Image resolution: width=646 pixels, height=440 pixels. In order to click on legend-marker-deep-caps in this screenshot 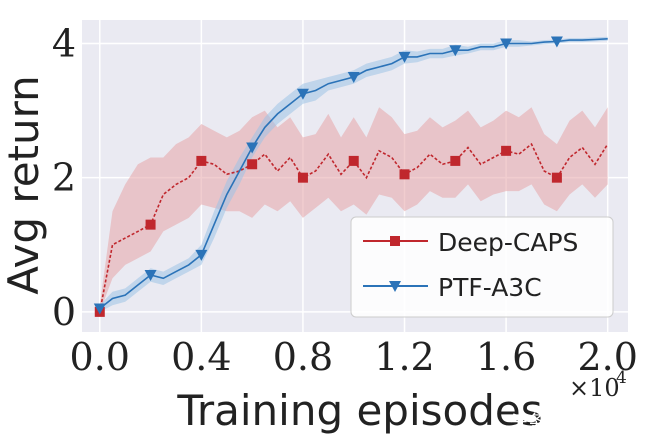, I will do `click(395, 241)`.